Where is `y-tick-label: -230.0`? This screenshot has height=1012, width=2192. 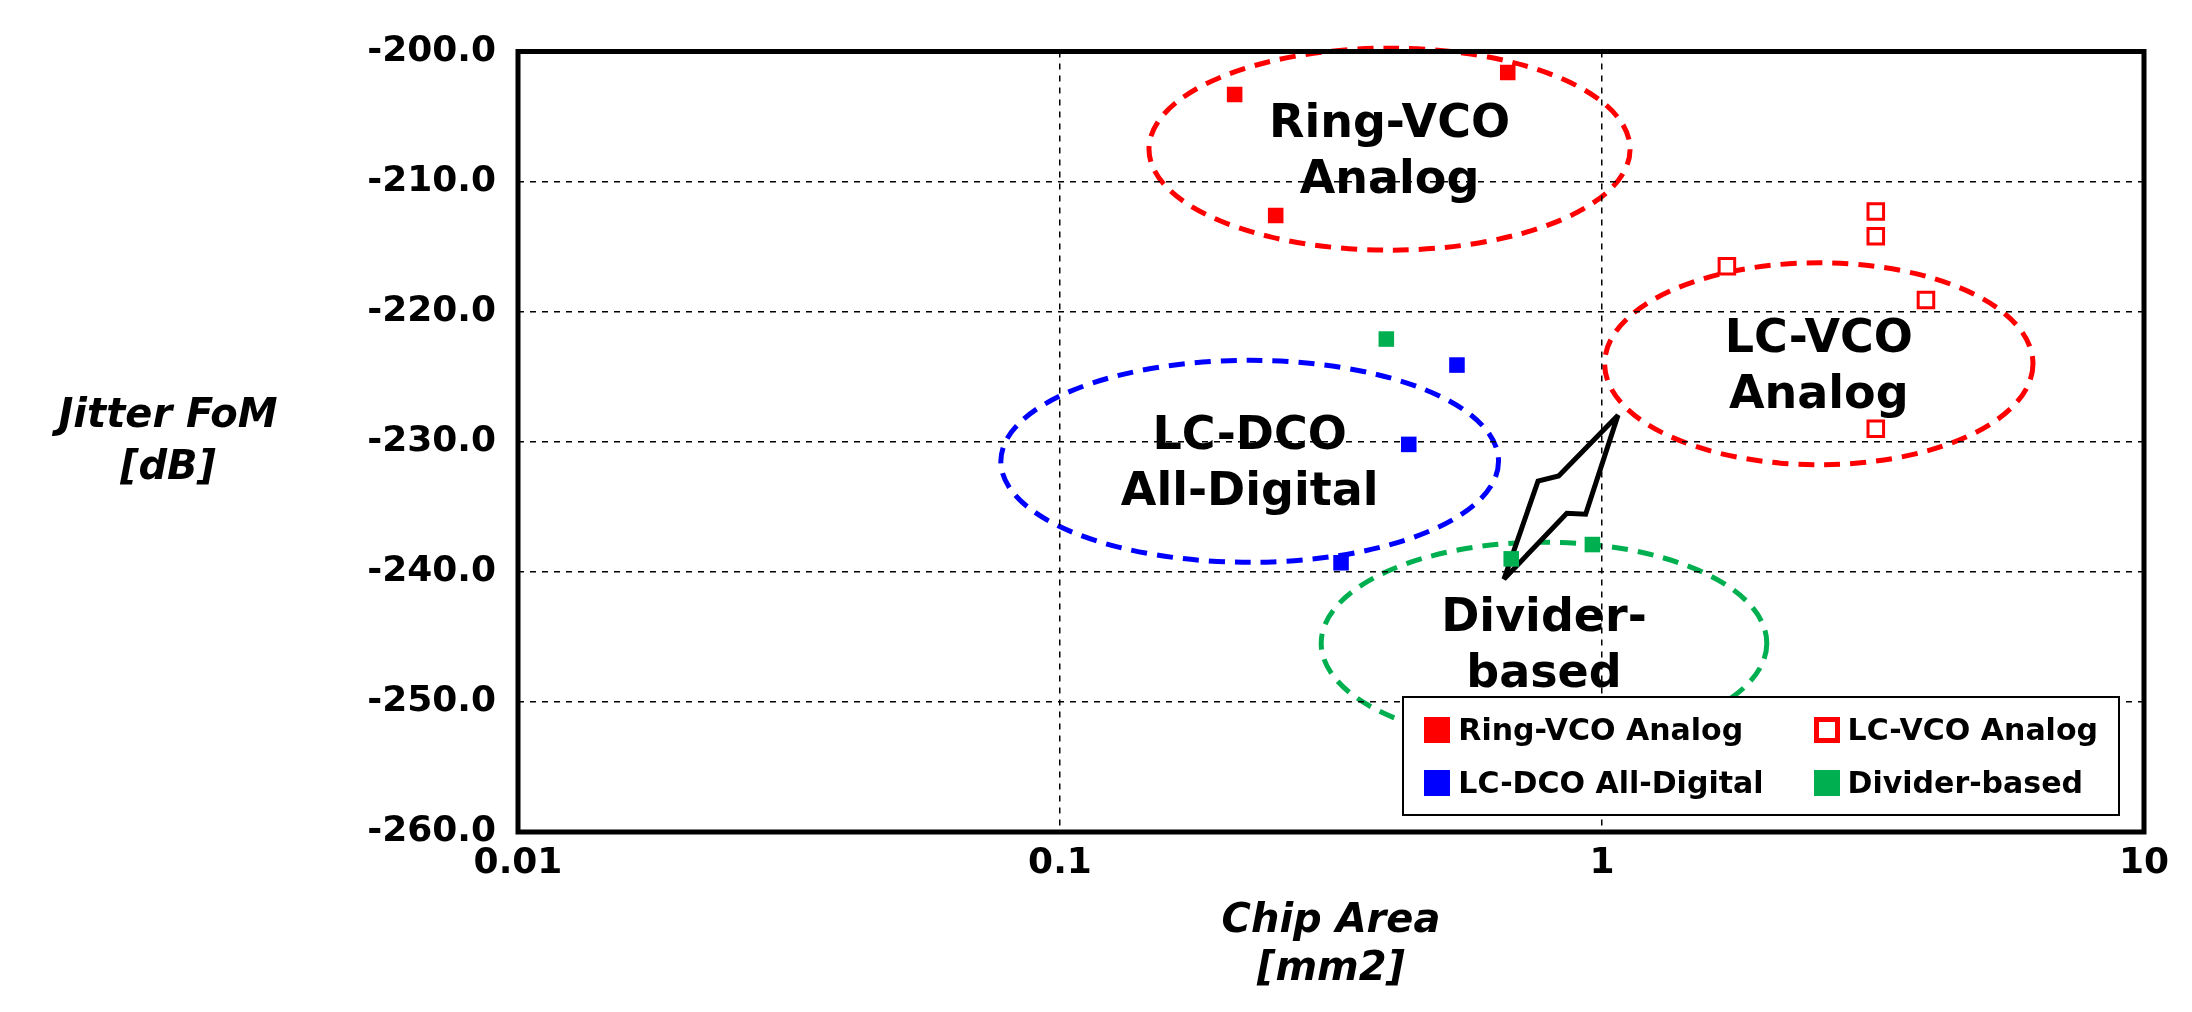 y-tick-label: -230.0 is located at coordinates (431, 439).